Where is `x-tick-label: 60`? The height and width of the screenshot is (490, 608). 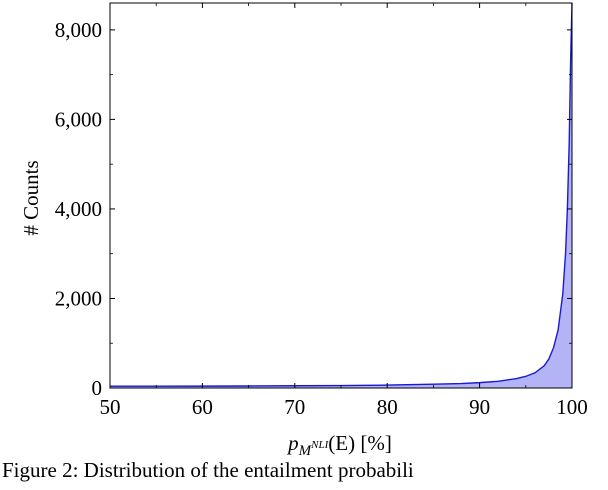
x-tick-label: 60 is located at coordinates (202, 407).